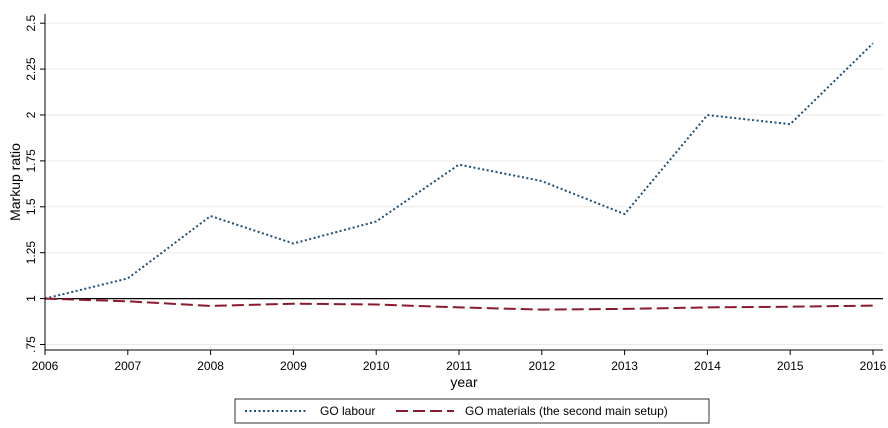 This screenshot has width=888, height=428. Describe the element at coordinates (707, 366) in the screenshot. I see `x-tick-label: 2014` at that location.